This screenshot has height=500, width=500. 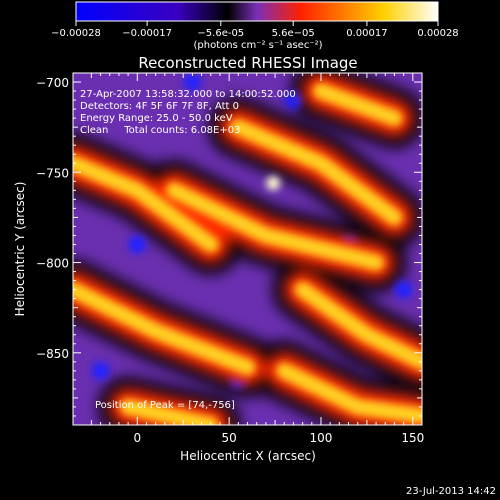 I want to click on colorbar, so click(x=257, y=11).